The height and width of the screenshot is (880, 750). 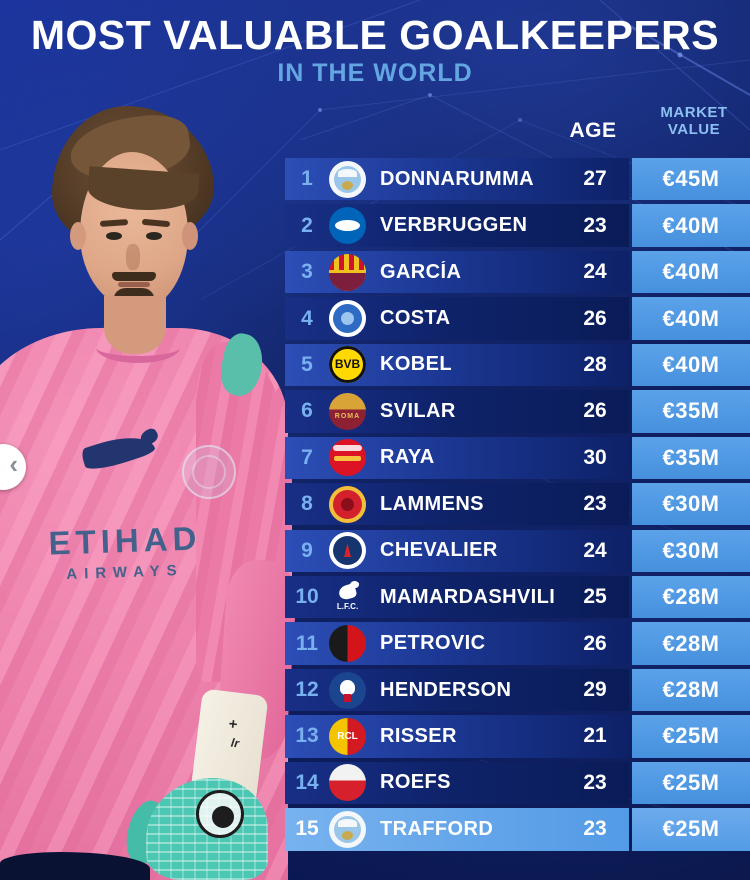 What do you see at coordinates (457, 736) in the screenshot?
I see `row-main: 13 RCL RISSER 21` at bounding box center [457, 736].